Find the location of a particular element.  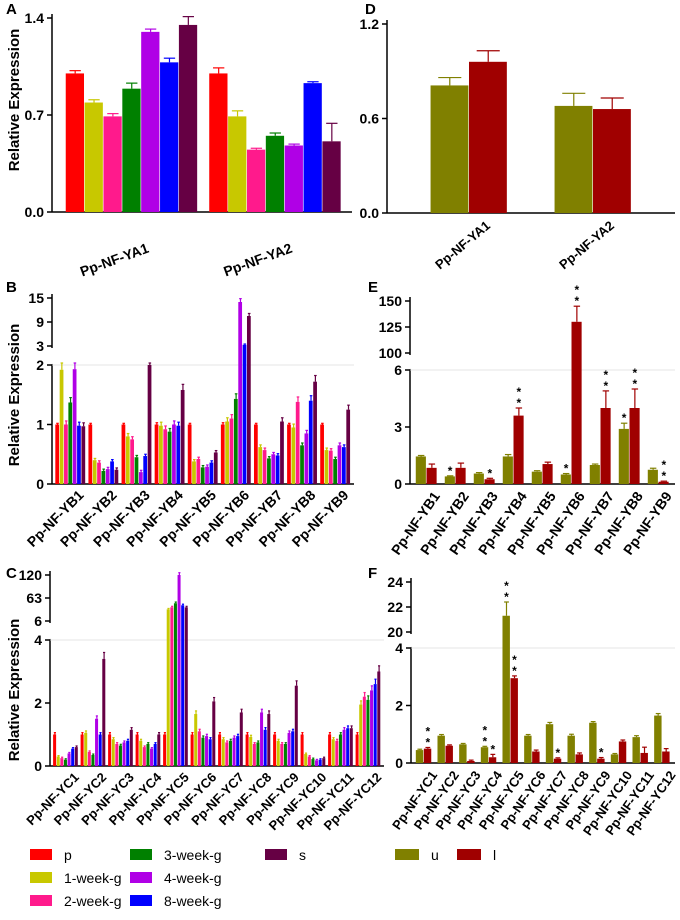

panel-d-ytick-label: 0.0 is located at coordinates (370, 213).